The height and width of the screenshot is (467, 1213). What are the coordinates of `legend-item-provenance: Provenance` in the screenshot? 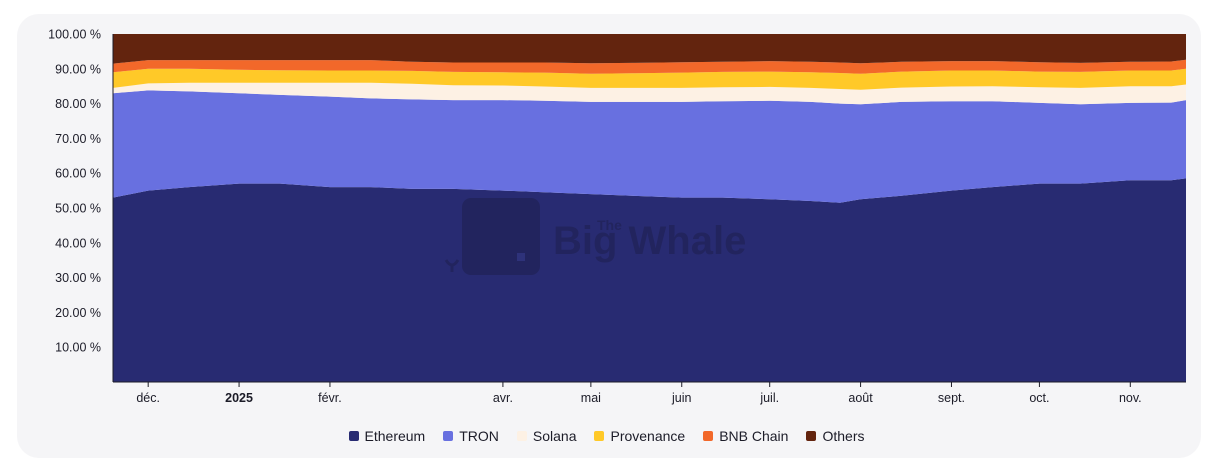 It's located at (639, 436).